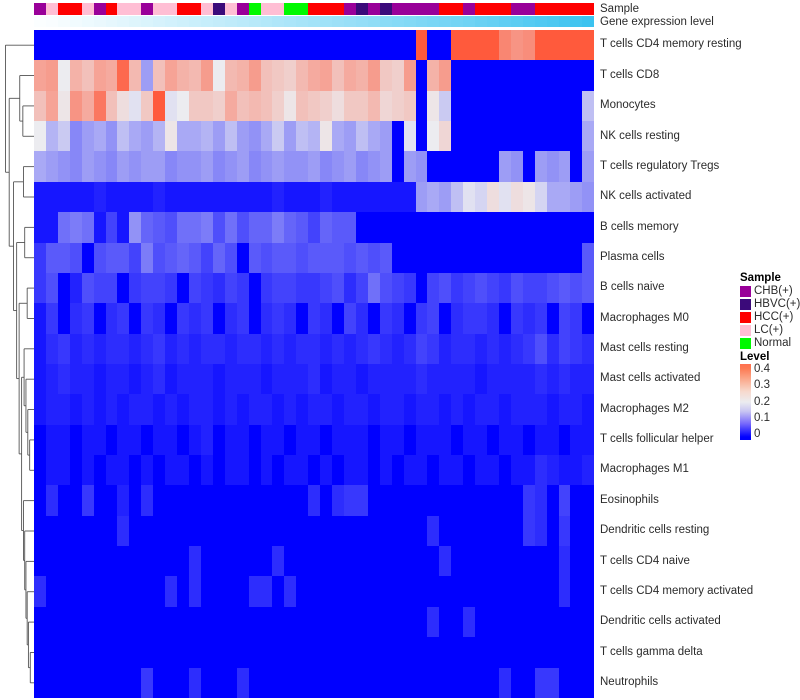 Image resolution: width=800 pixels, height=700 pixels. Describe the element at coordinates (770, 291) in the screenshot. I see `sample-legend-item: CHB(+)` at that location.